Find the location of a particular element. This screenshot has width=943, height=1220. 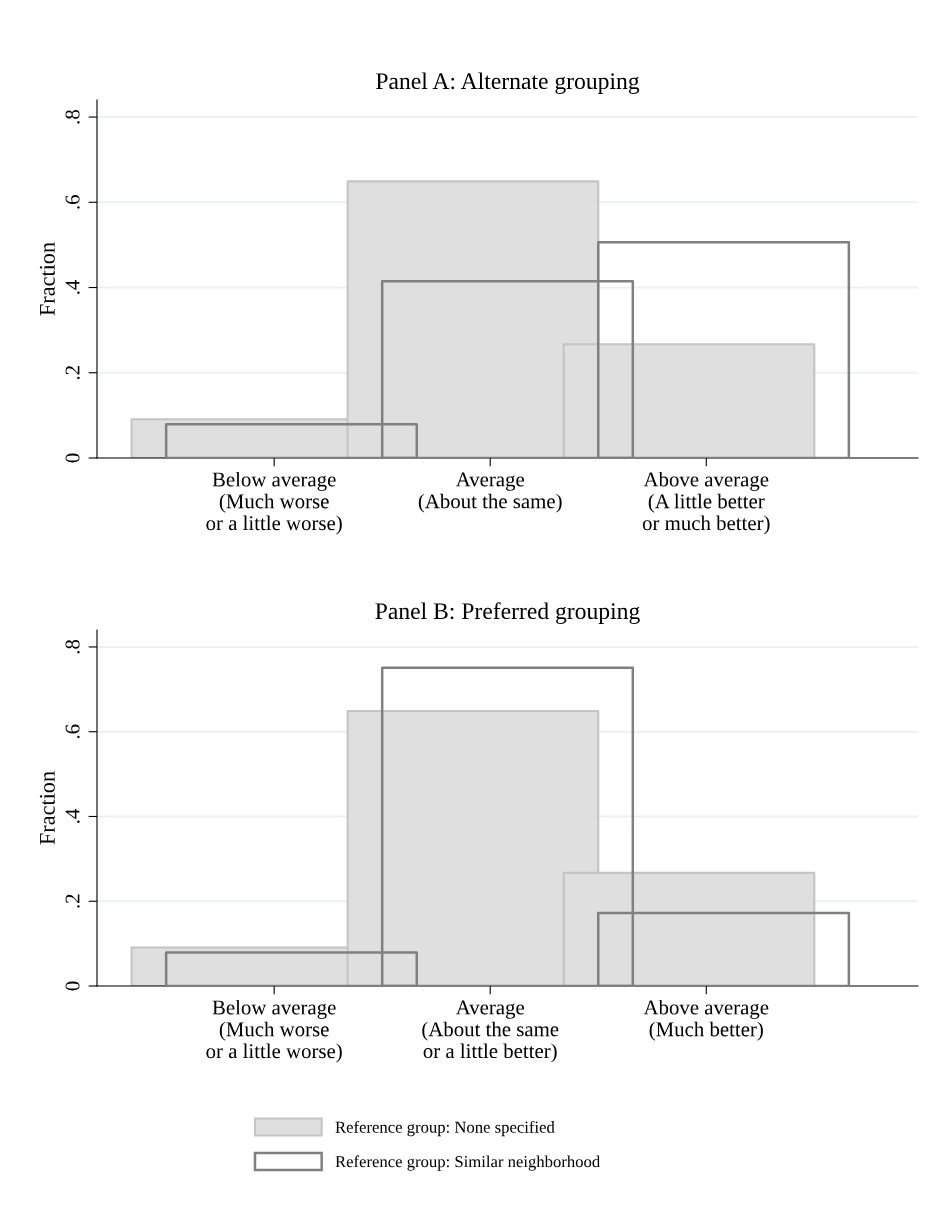

legend-label: Reference group: Similar neighborhood is located at coordinates (467, 1163).